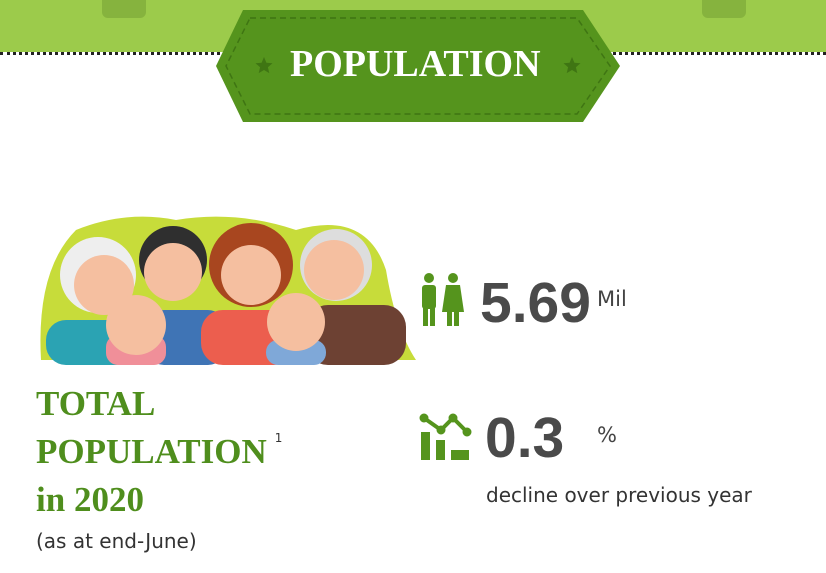  I want to click on population-unit: Mil, so click(612, 299).